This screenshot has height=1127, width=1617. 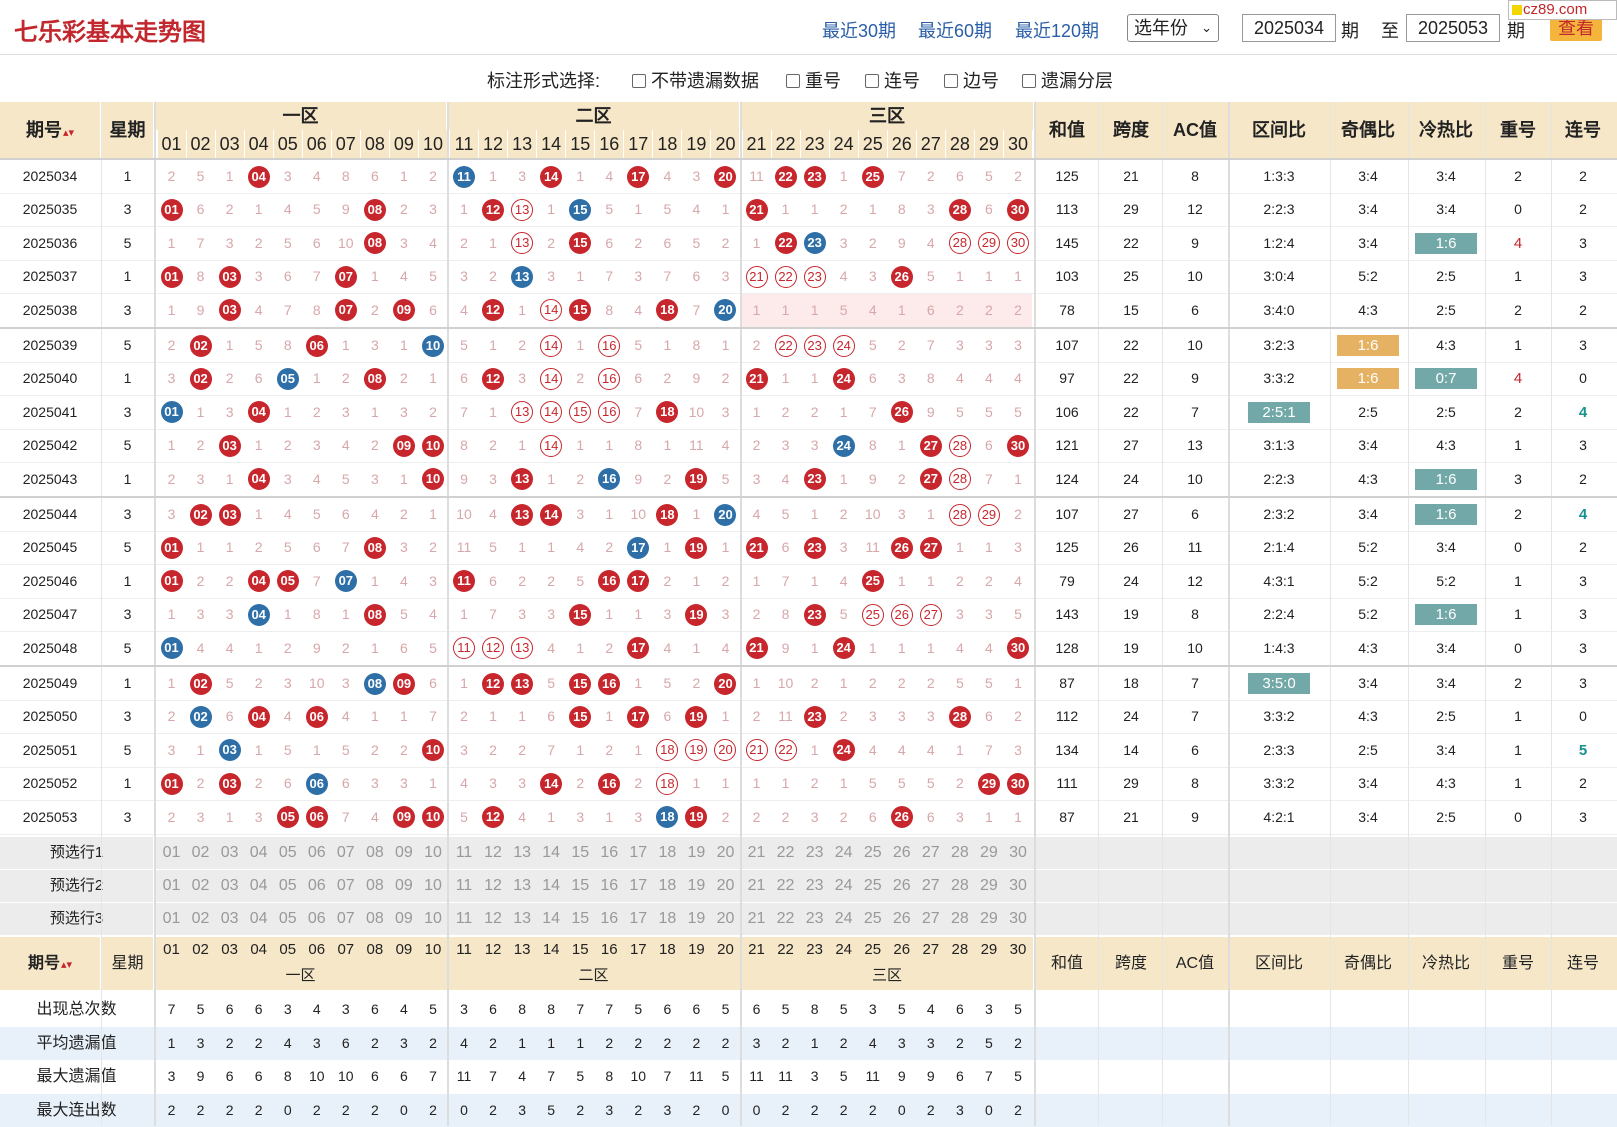 What do you see at coordinates (1173, 28) in the screenshot?
I see `year-select: 选年份 ⌄` at bounding box center [1173, 28].